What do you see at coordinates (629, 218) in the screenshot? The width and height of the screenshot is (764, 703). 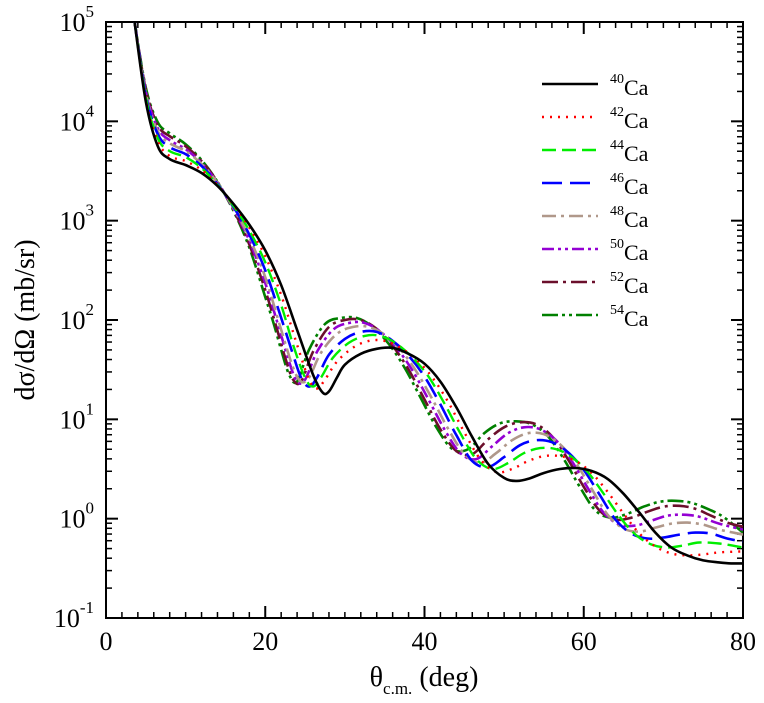 I see `legend-label-48ca: 48Ca` at bounding box center [629, 218].